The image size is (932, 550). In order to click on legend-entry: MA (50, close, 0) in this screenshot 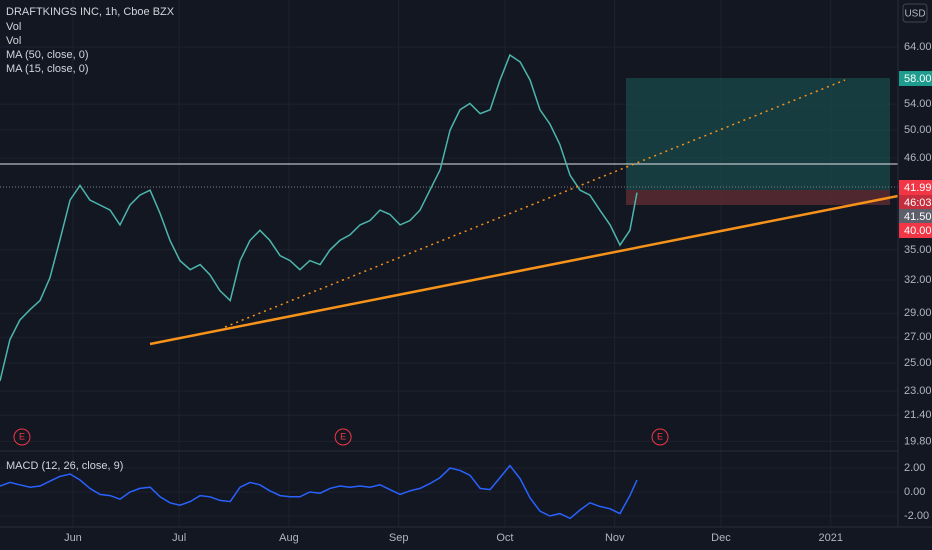, I will do `click(47, 55)`.